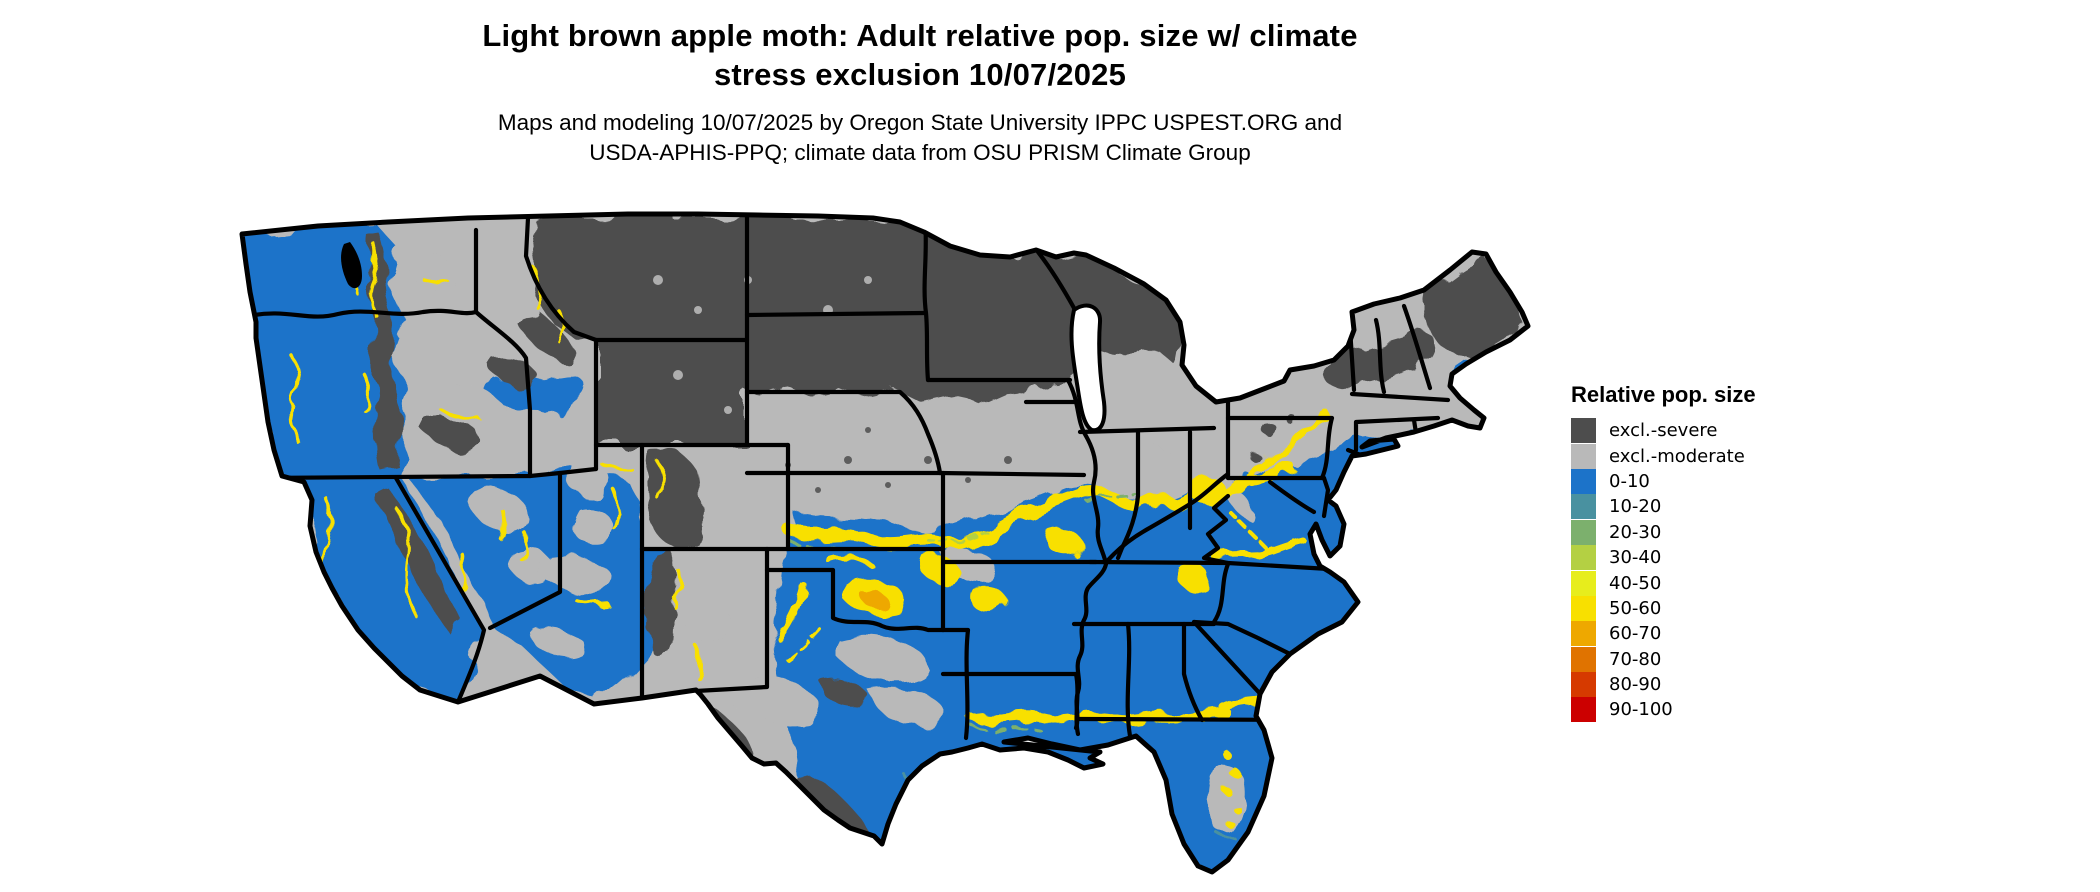 The image size is (2100, 892). I want to click on legend-item: 10-20, so click(1663, 507).